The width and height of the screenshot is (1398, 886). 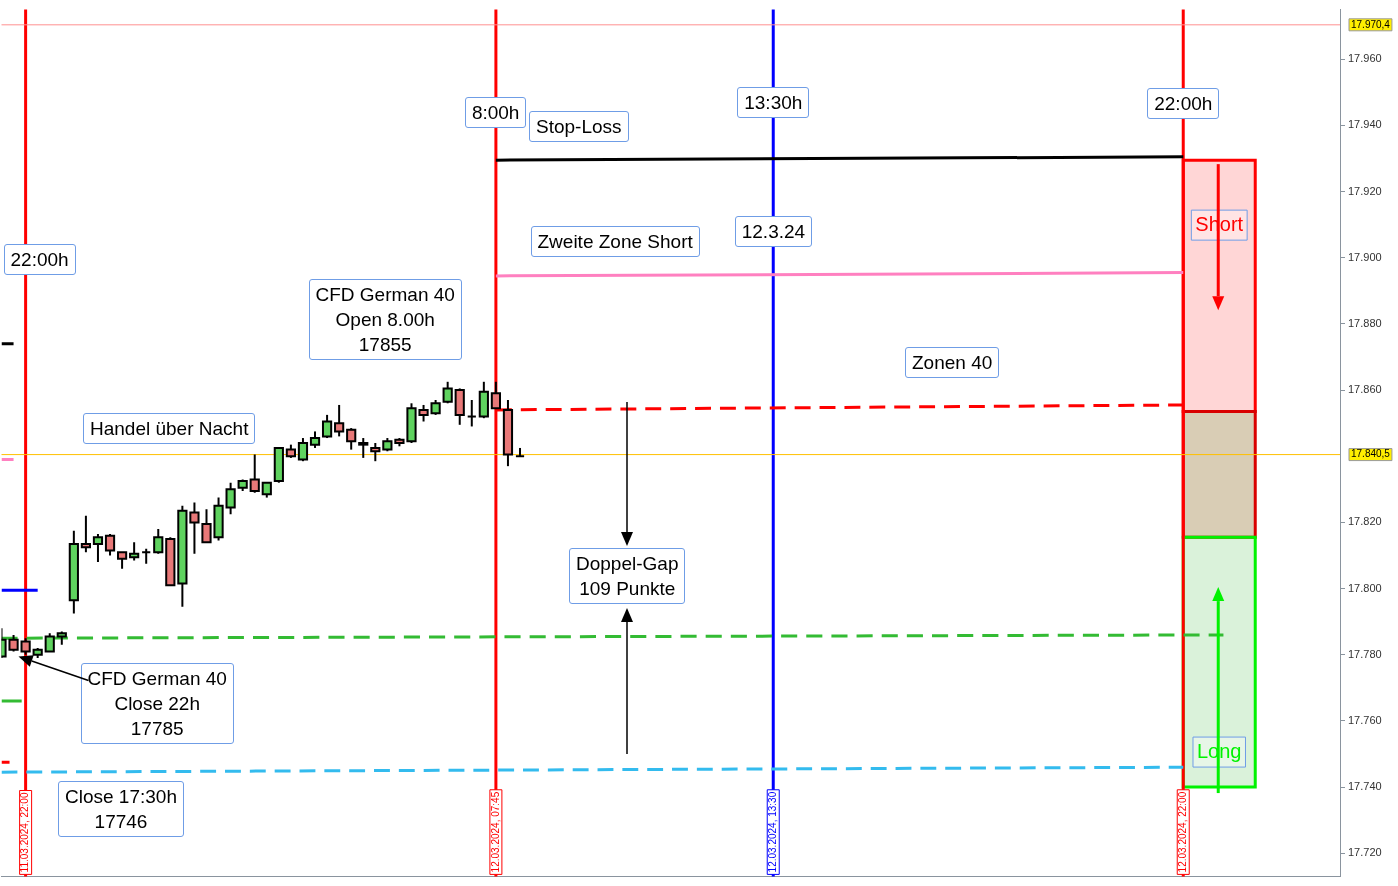 I want to click on annotation: Stop-Loss, so click(x=579, y=126).